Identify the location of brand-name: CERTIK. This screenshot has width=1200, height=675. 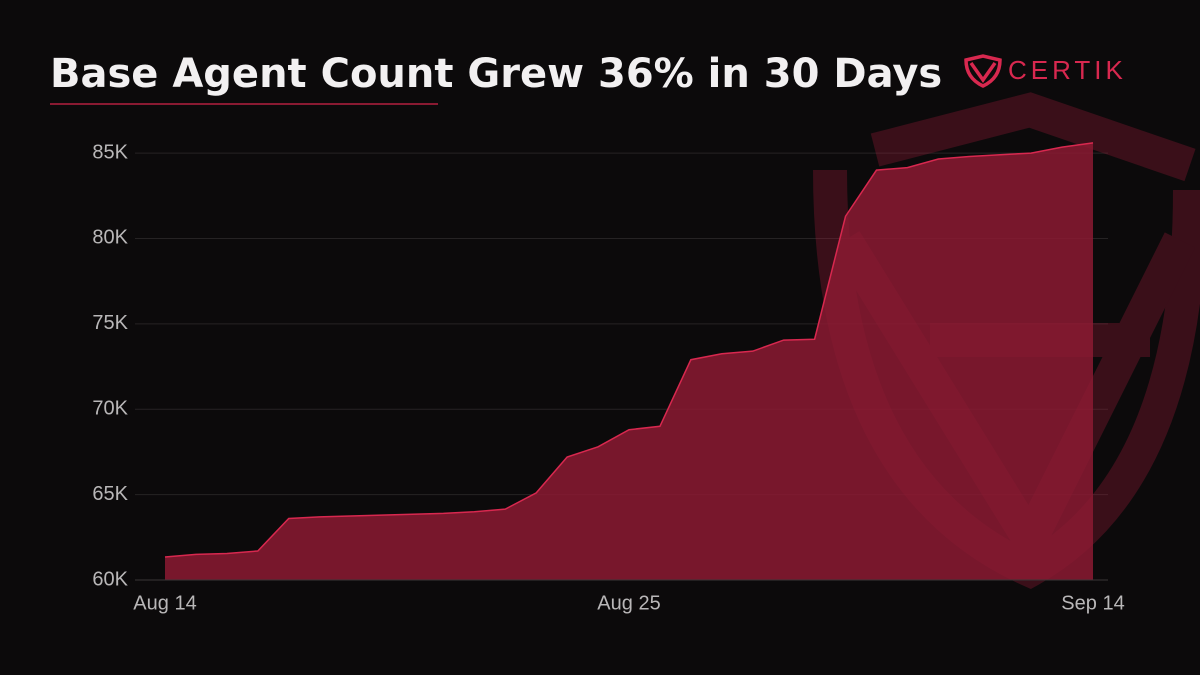
(1067, 70).